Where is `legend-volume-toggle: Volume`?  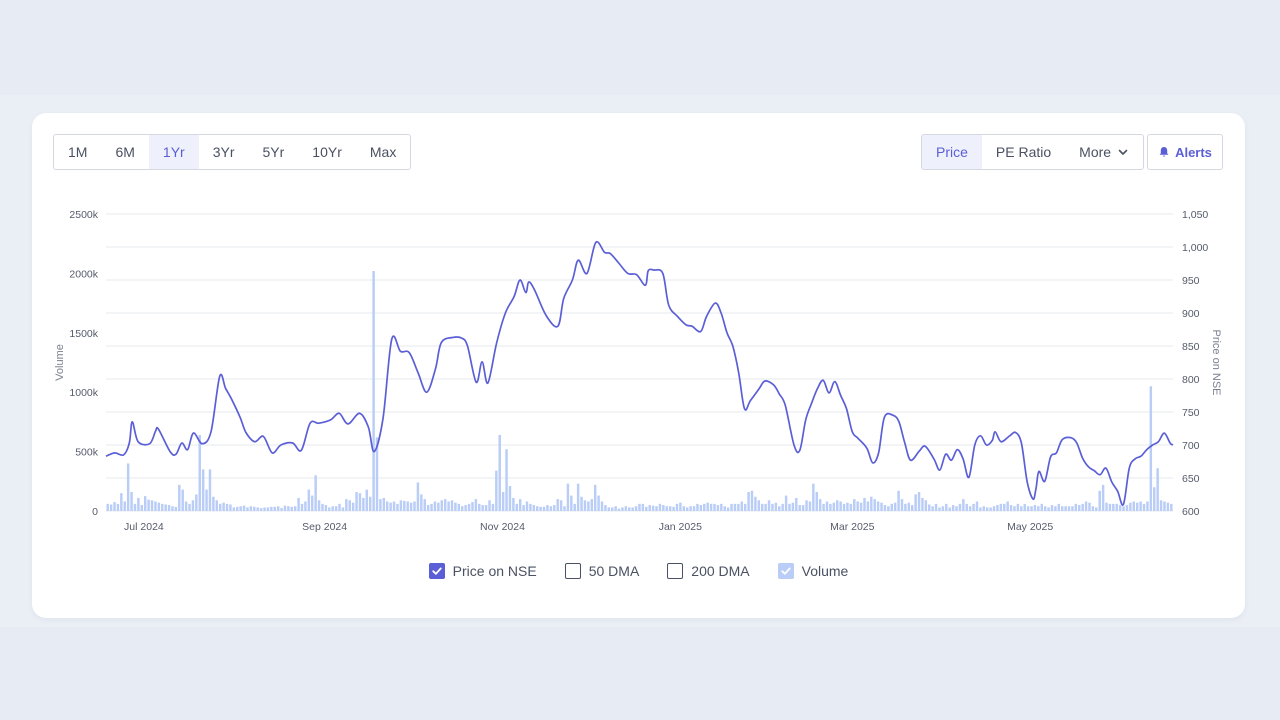
legend-volume-toggle: Volume is located at coordinates (813, 571).